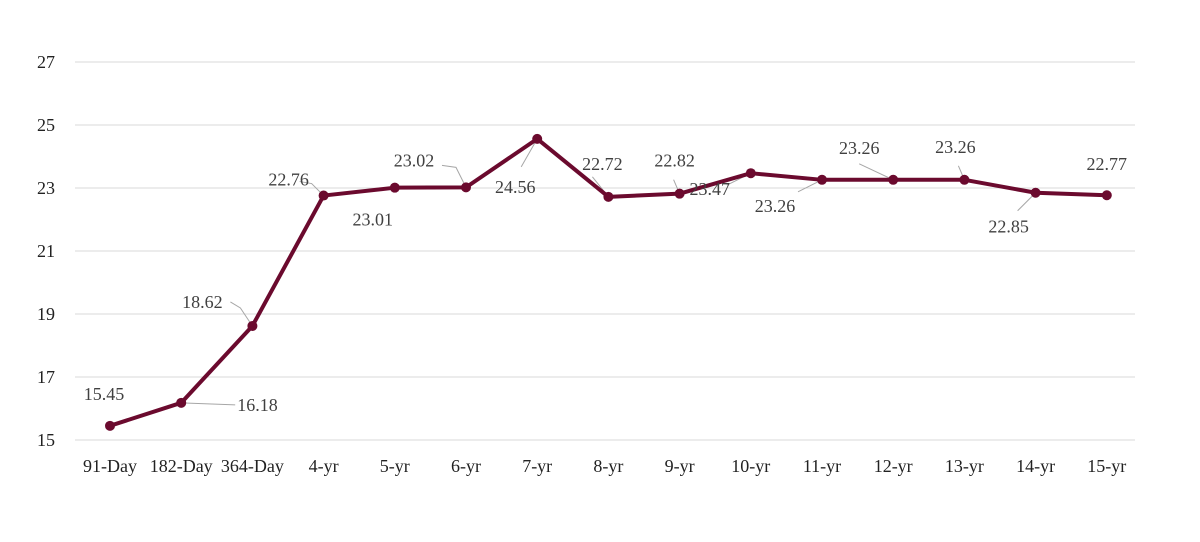 The width and height of the screenshot is (1200, 542). Describe the element at coordinates (608, 466) in the screenshot. I see `x-tick-label: 8-yr` at that location.